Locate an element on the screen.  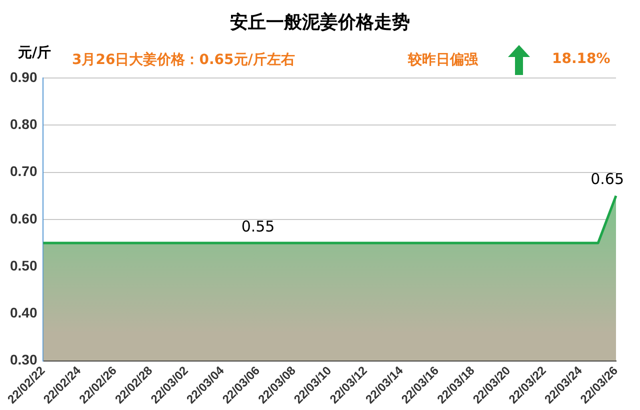
text: 18.18% is located at coordinates (581, 59).